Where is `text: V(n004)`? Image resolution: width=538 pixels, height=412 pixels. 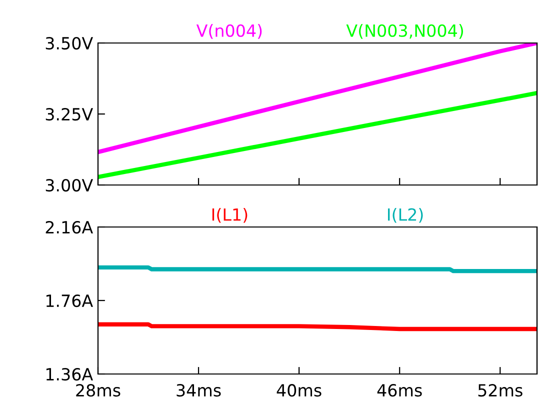
text: V(n004) is located at coordinates (229, 31).